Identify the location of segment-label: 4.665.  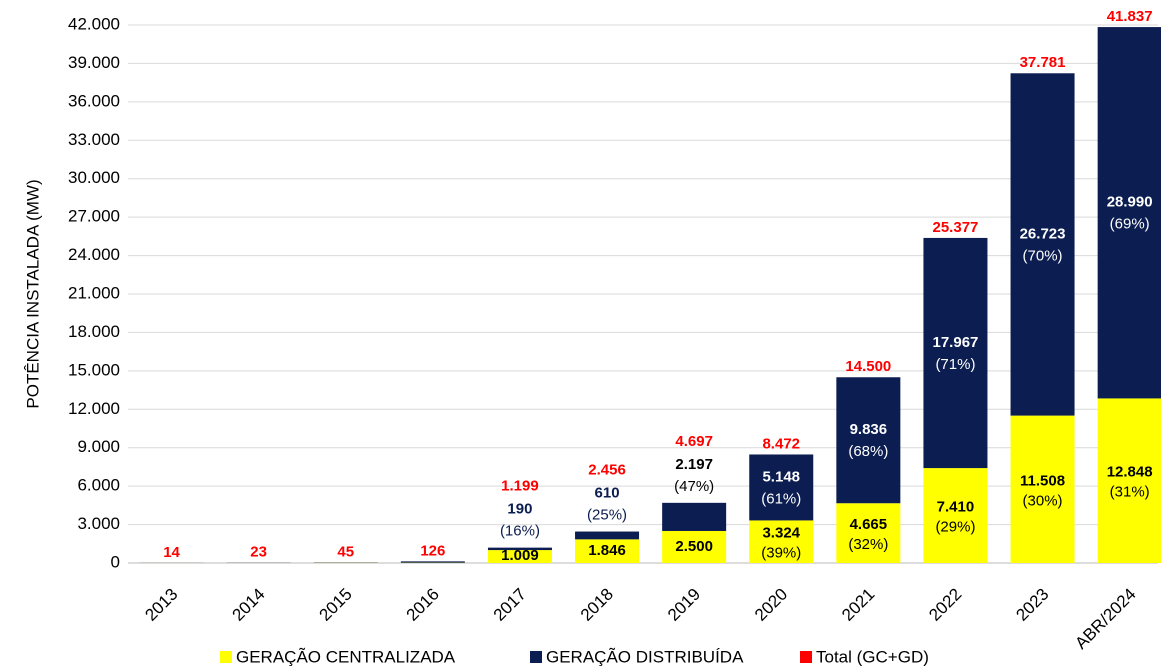
(869, 524).